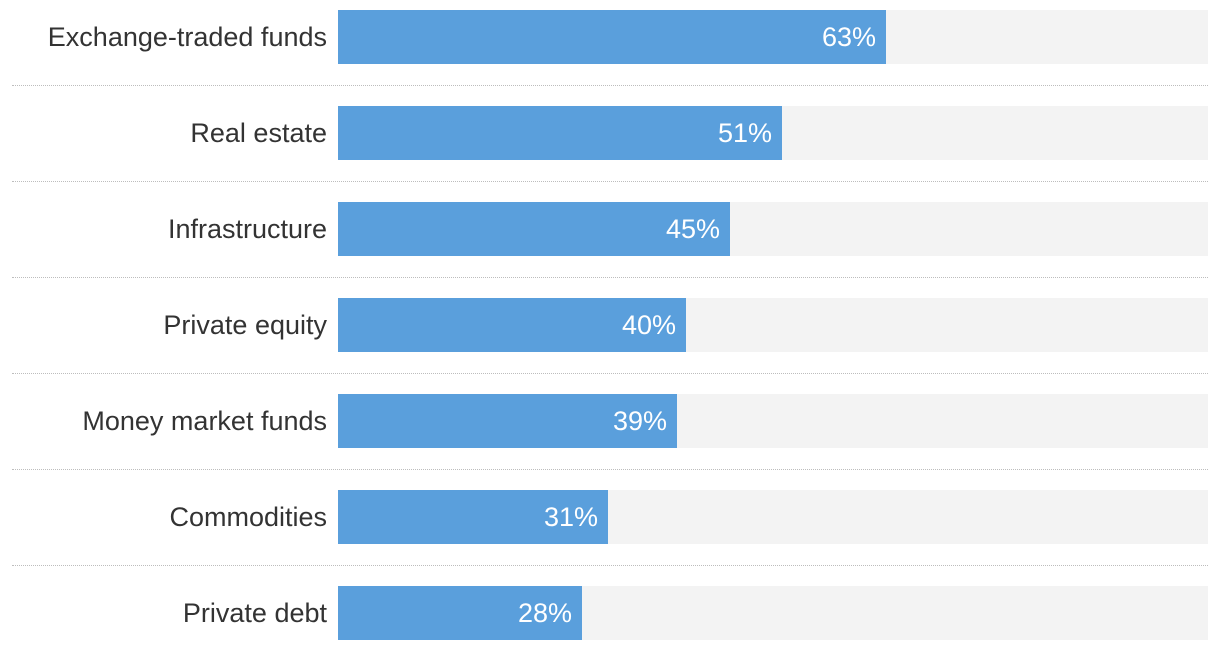 The height and width of the screenshot is (650, 1220). What do you see at coordinates (692, 229) in the screenshot?
I see `value-label: 45%` at bounding box center [692, 229].